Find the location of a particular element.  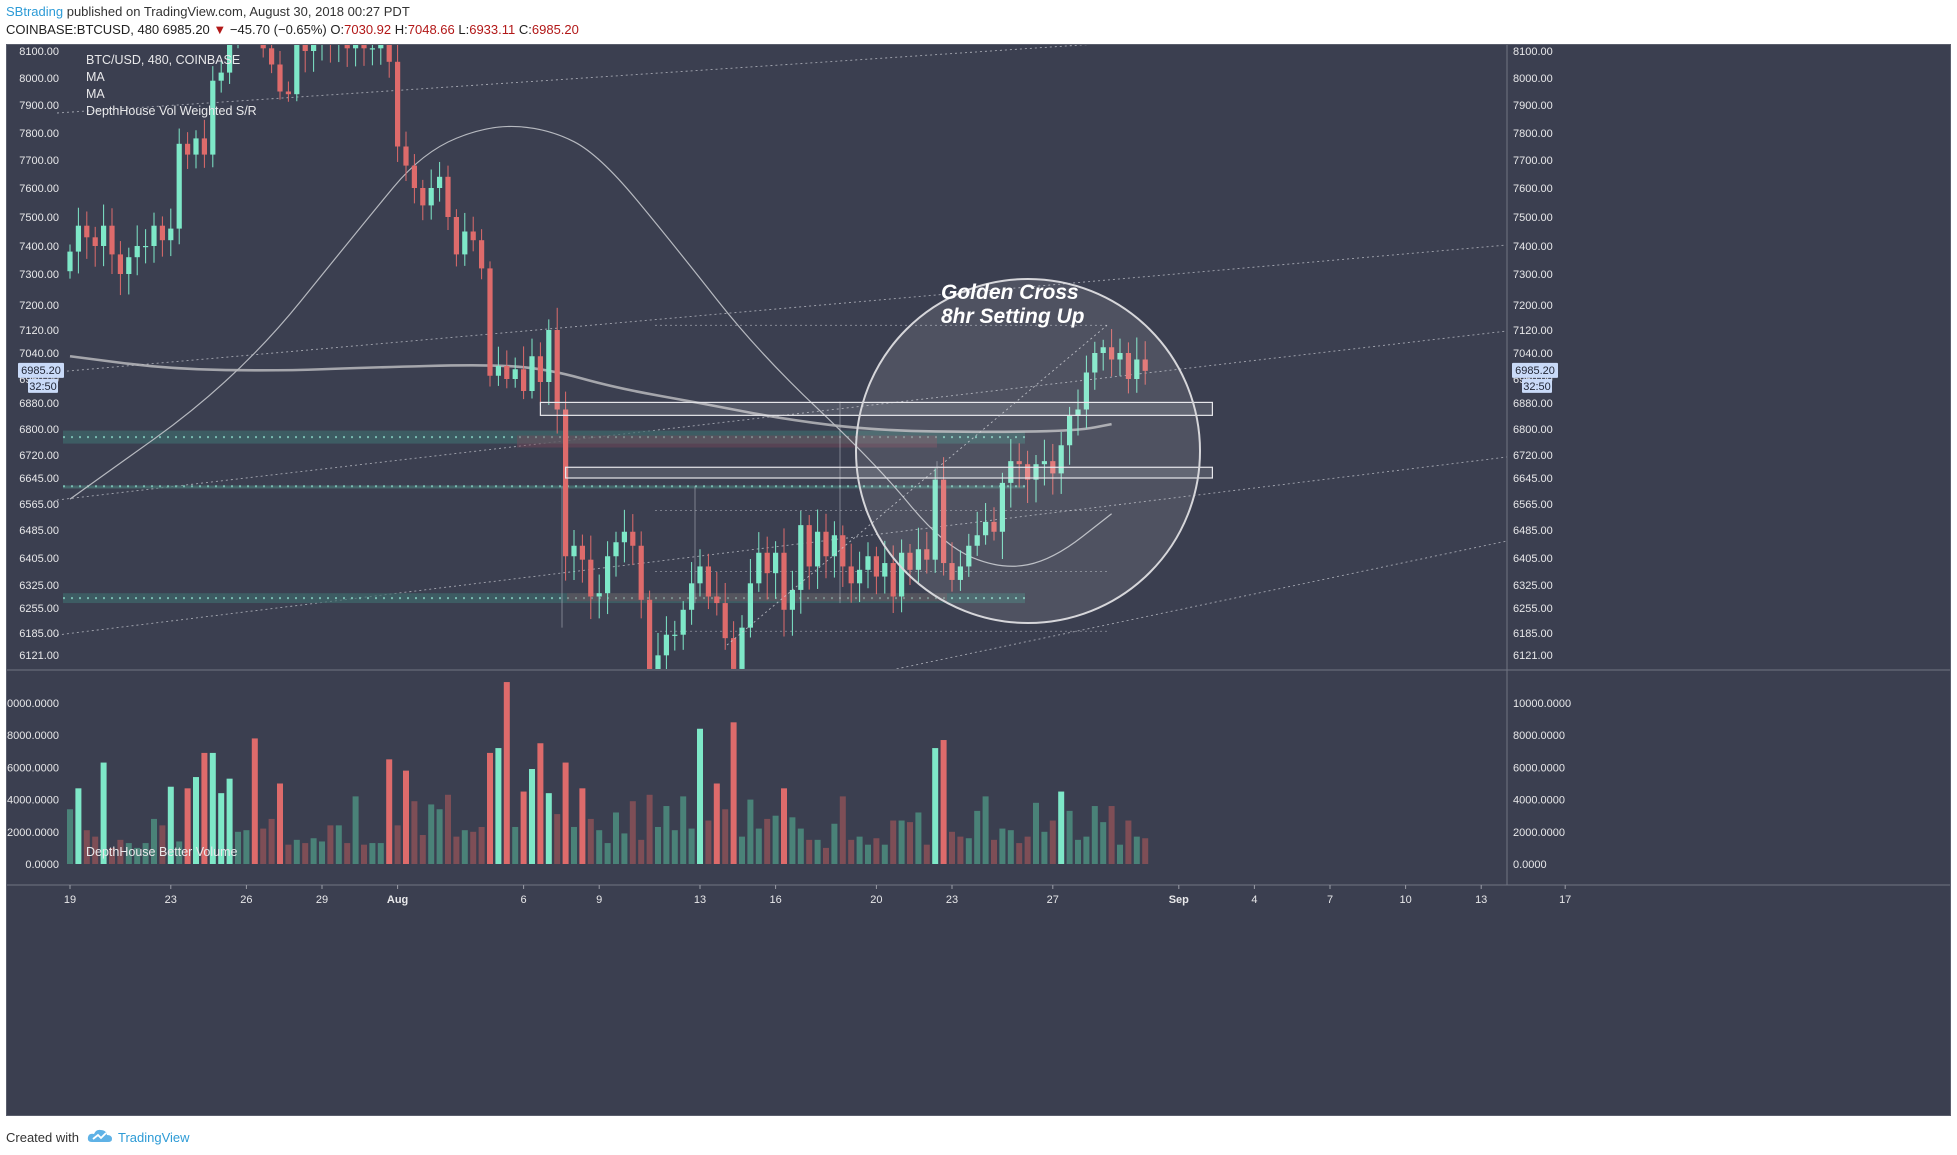

price-tick-left: 7300.00 is located at coordinates (39, 275).